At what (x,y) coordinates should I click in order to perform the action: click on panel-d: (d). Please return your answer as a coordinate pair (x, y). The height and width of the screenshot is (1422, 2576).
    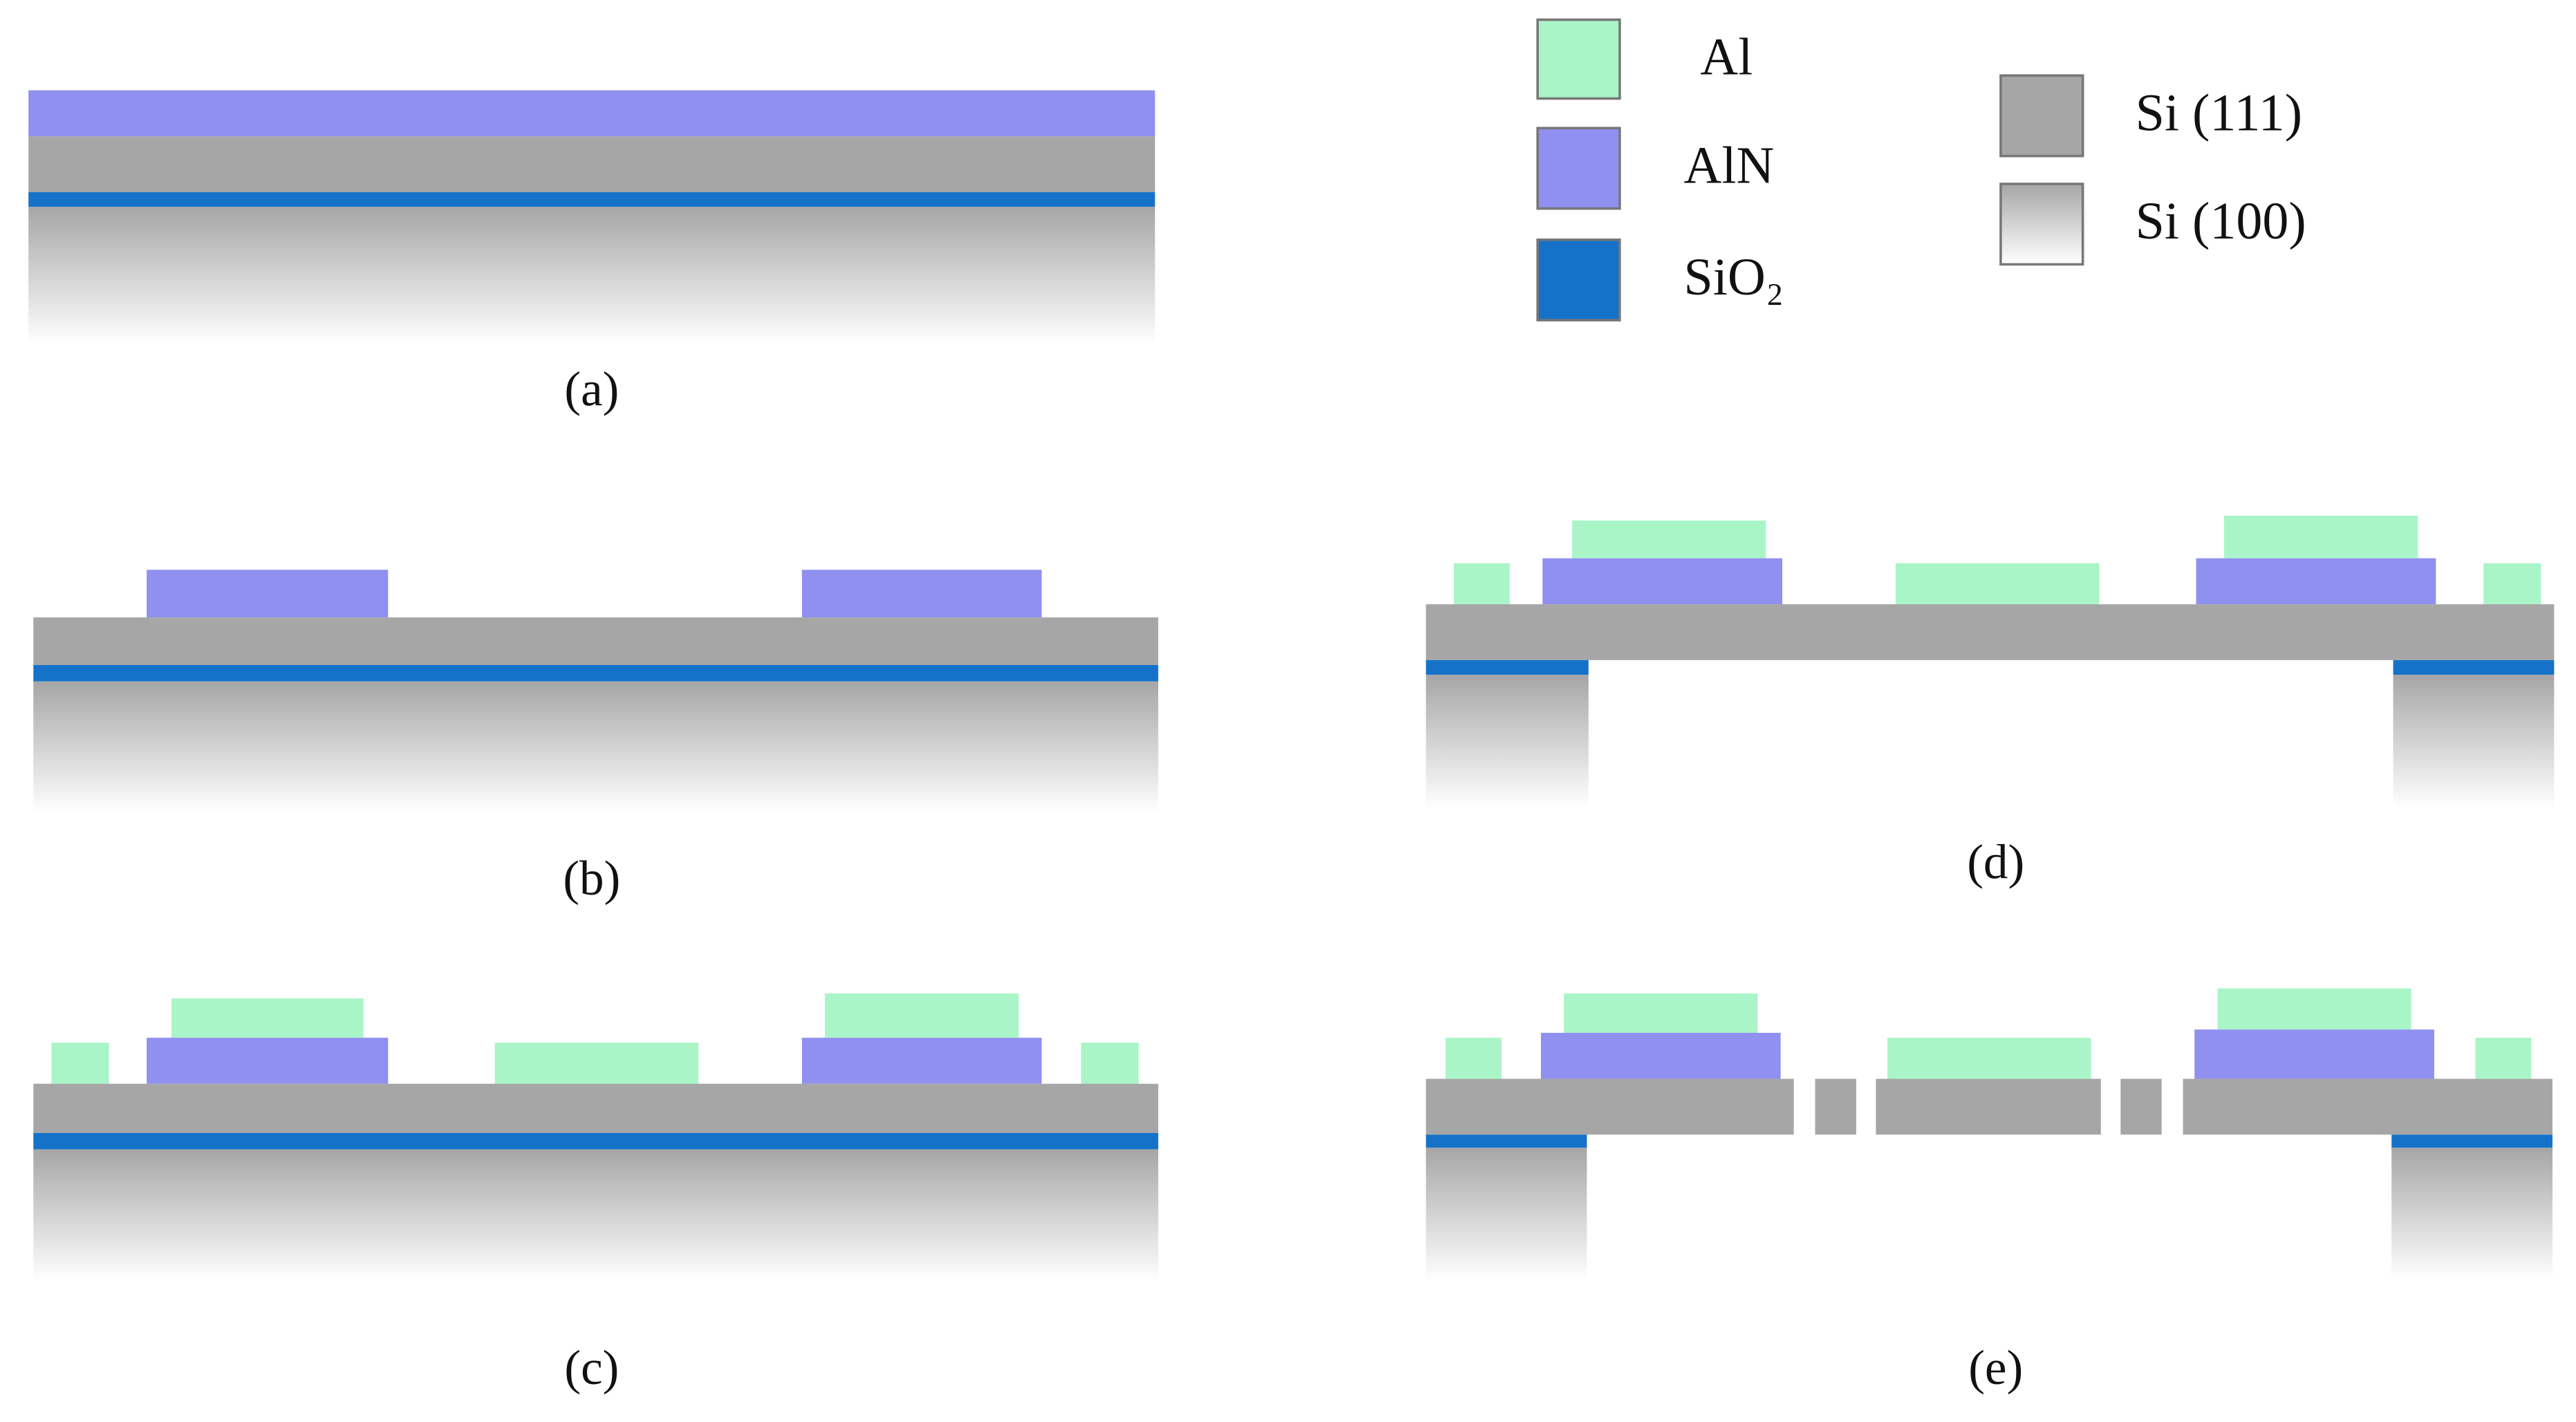
    Looking at the image, I should click on (1990, 702).